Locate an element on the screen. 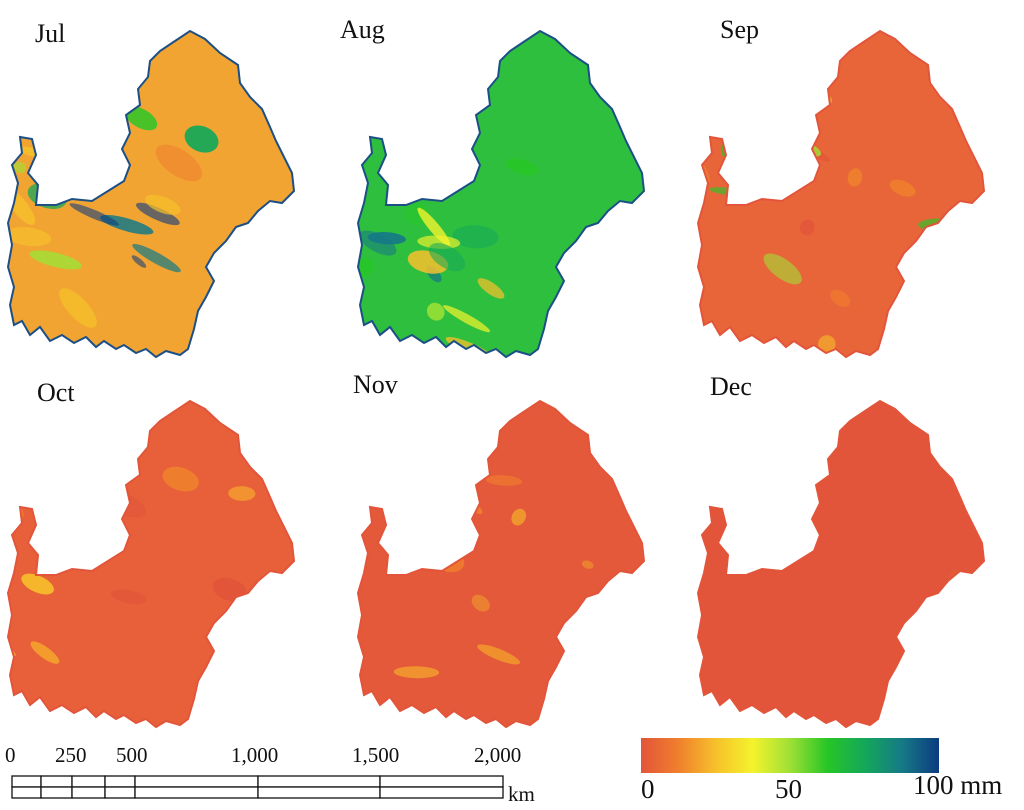 Image resolution: width=1024 pixels, height=810 pixels. month-label-sep: Sep is located at coordinates (739, 29).